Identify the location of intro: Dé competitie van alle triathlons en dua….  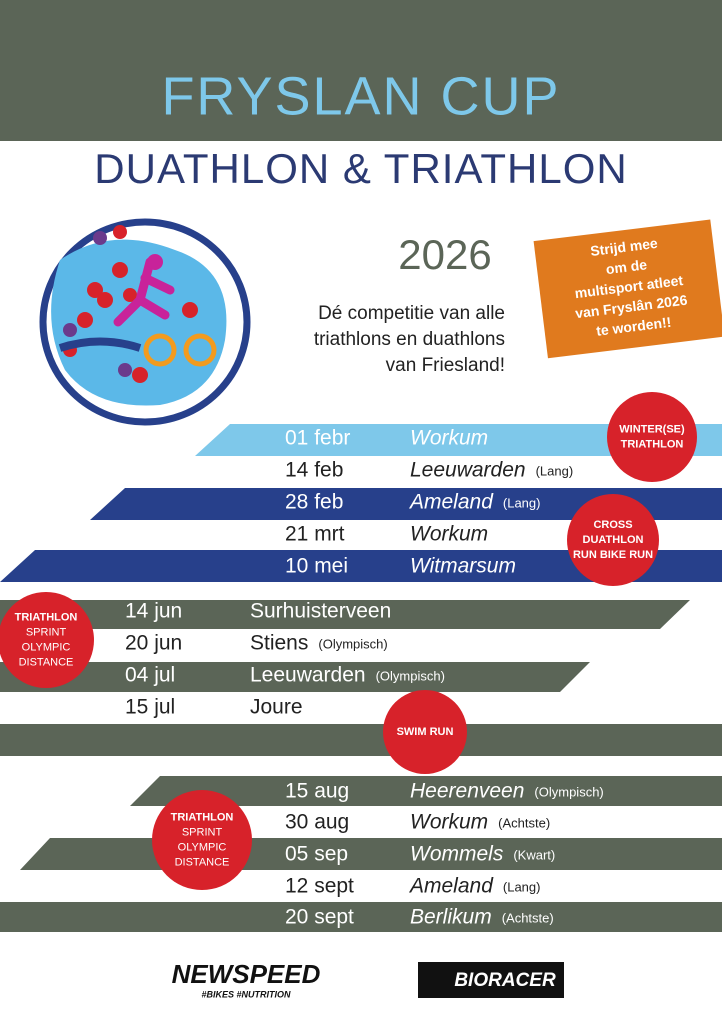
(409, 339).